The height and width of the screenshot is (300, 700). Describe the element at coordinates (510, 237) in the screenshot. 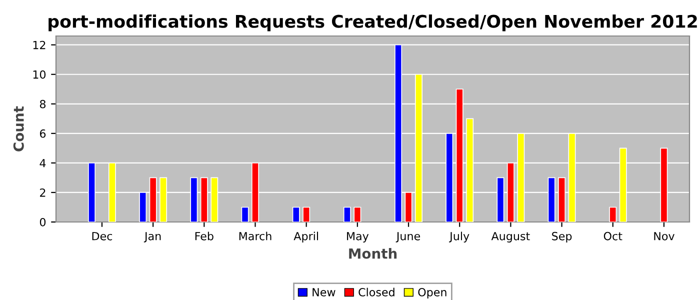

I see `x-tick-label: August` at that location.